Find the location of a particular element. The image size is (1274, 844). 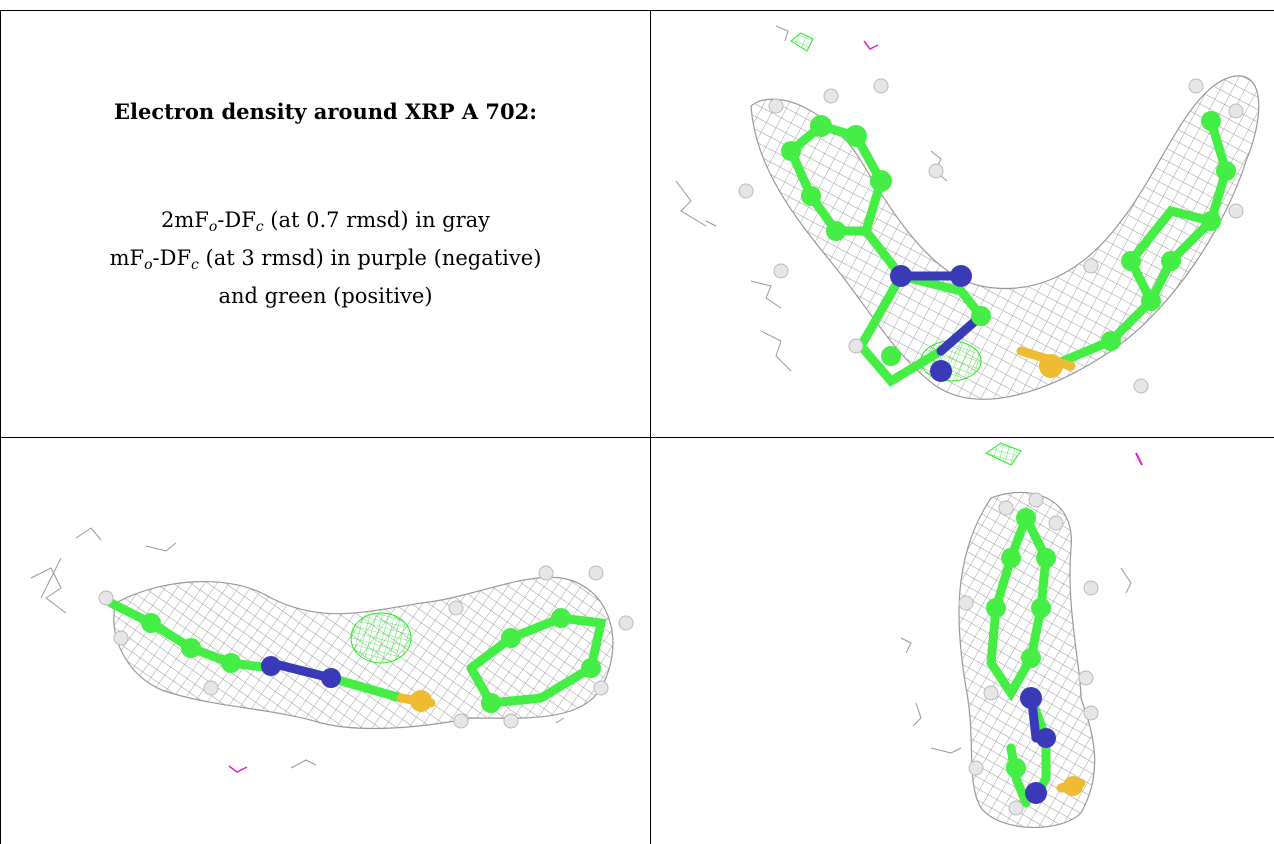

grid-middle-divider is located at coordinates (637, 437).